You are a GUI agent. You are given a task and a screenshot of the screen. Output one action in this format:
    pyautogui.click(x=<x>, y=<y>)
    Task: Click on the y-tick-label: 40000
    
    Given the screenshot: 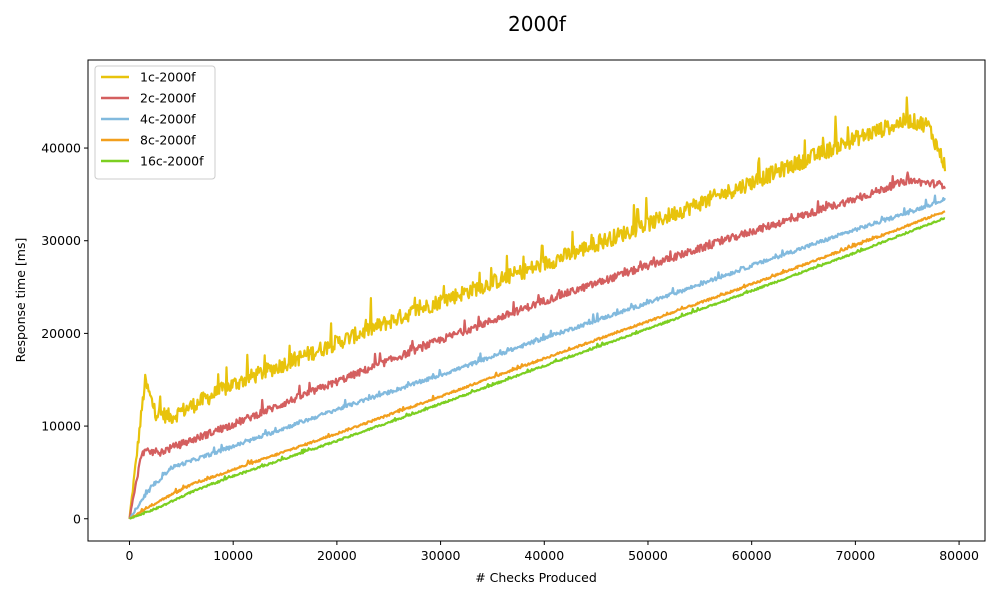 What is the action you would take?
    pyautogui.click(x=61, y=148)
    